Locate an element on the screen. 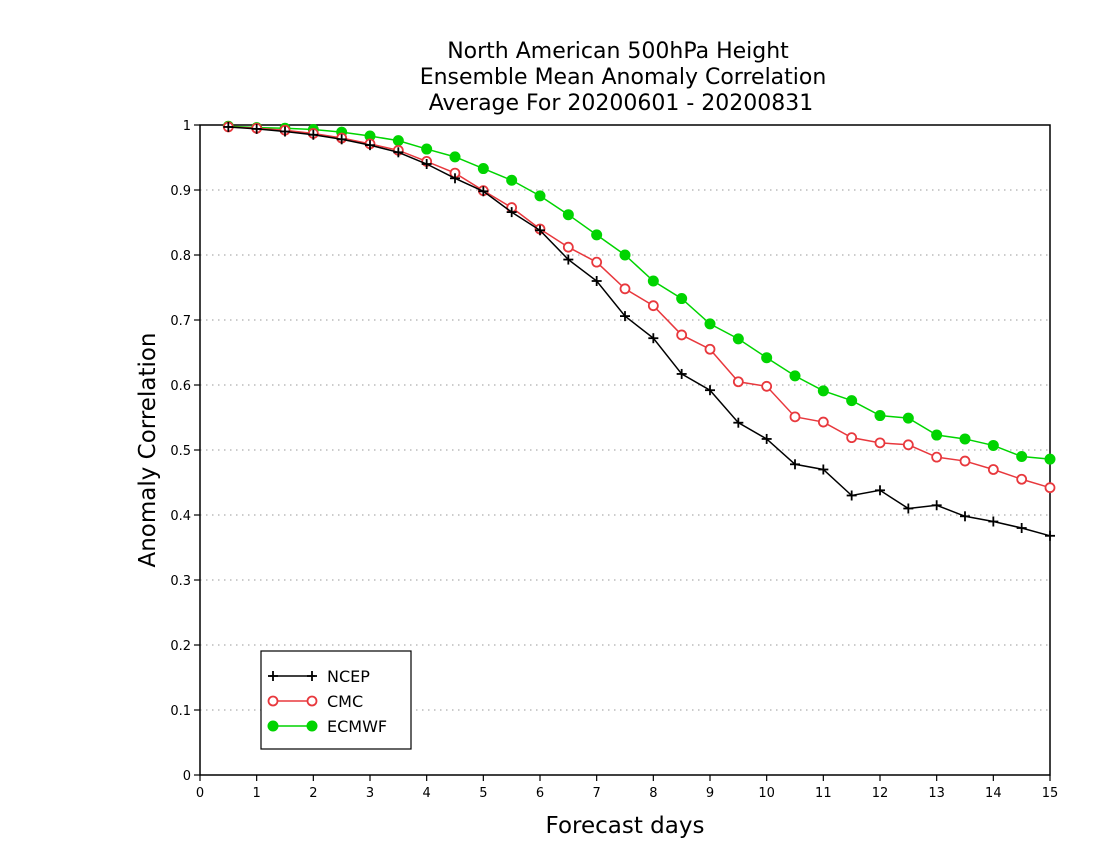  legend-marker-cmc is located at coordinates (312, 701).